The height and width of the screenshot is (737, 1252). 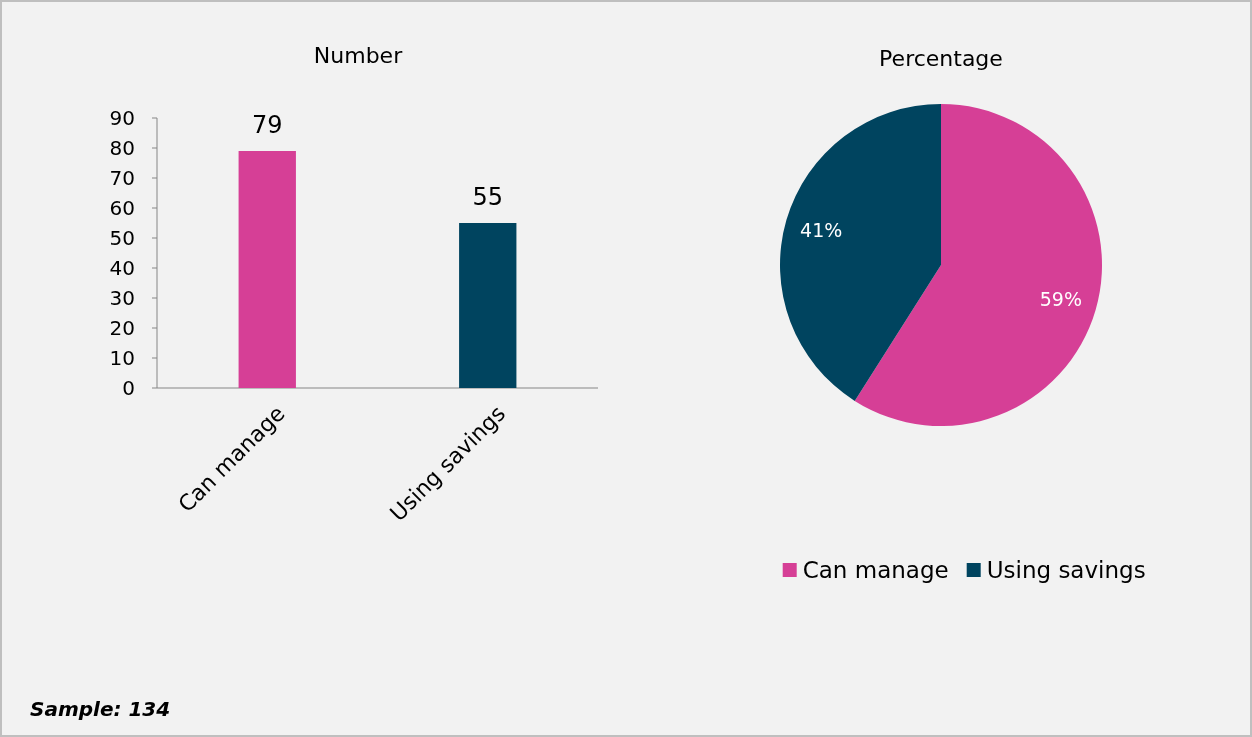 What do you see at coordinates (100, 709) in the screenshot?
I see `text: Sample: 134` at bounding box center [100, 709].